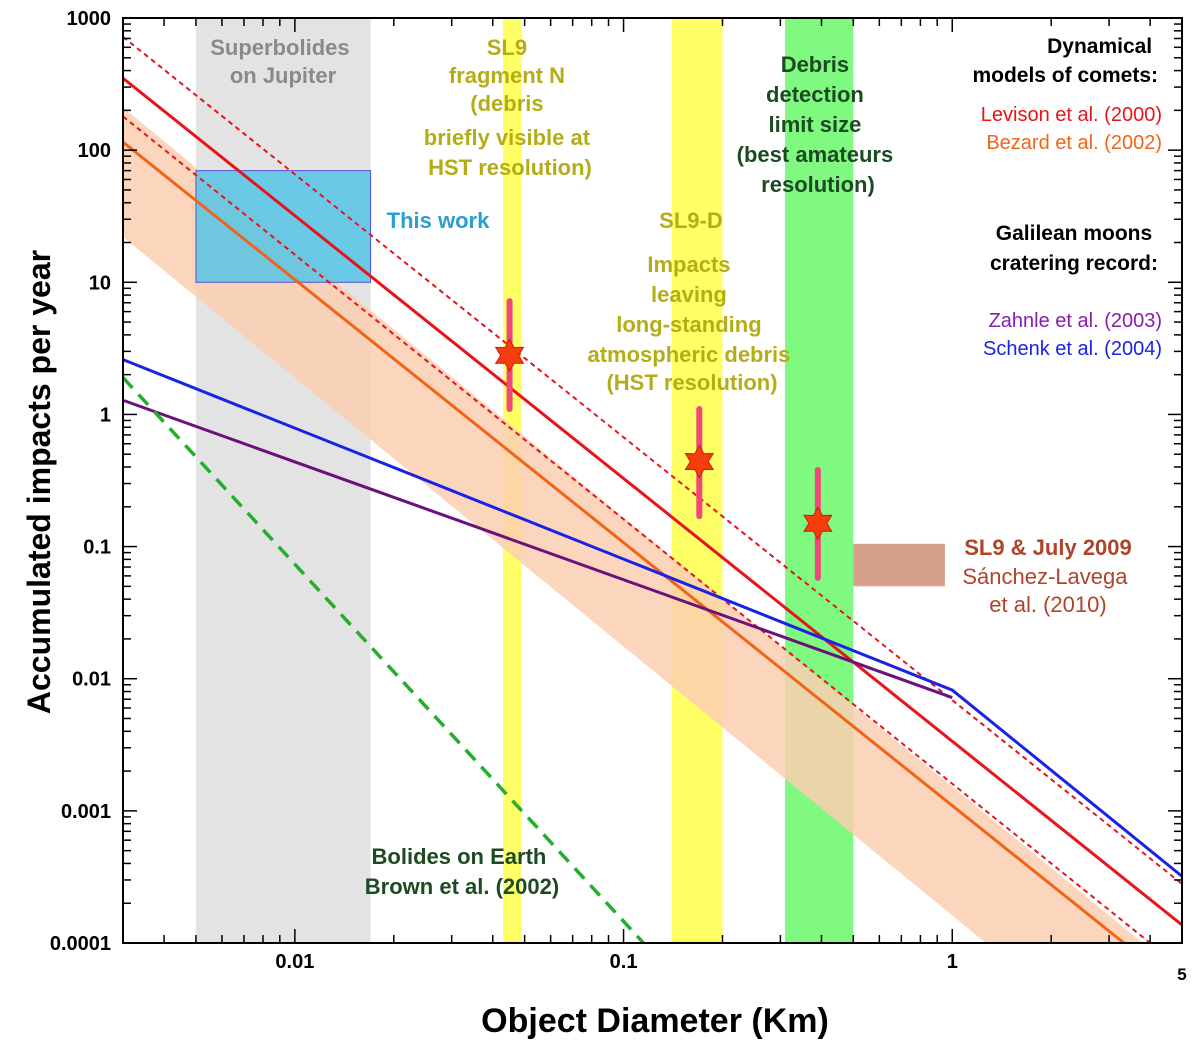 The image size is (1200, 1046). Describe the element at coordinates (282, 61) in the screenshot. I see `superbolides-label: Superbolides on Jupiter` at that location.